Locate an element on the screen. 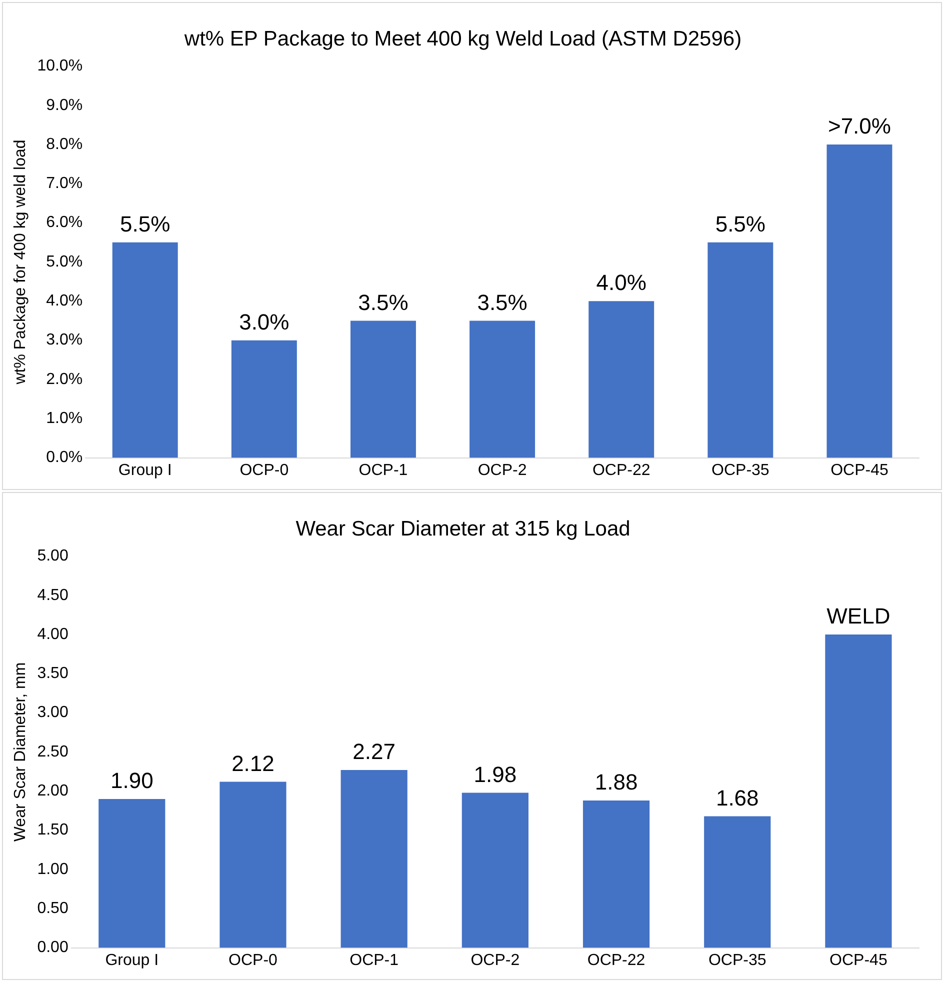 The width and height of the screenshot is (946, 988). chart-title: Wear Scar Diameter at 315 kg Load is located at coordinates (463, 528).